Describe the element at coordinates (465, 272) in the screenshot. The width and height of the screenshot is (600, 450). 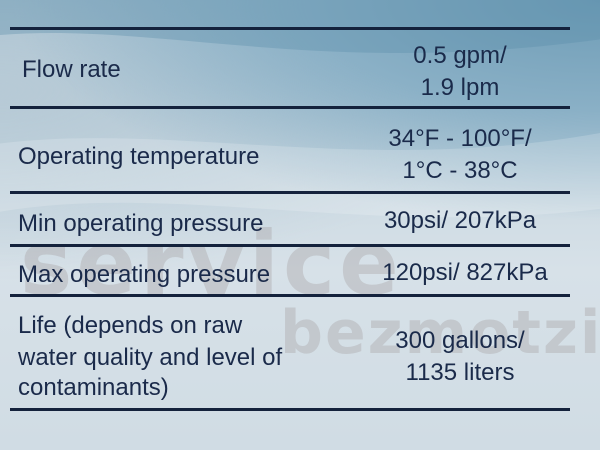
I see `max-pressure-value: 120psi/ 827kPa` at that location.